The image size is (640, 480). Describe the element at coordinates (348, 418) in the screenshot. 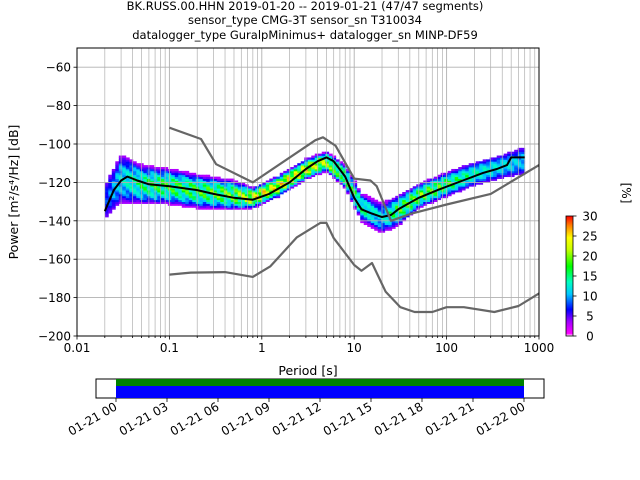

I see `timeline-tick-label: 01-21 15` at that location.